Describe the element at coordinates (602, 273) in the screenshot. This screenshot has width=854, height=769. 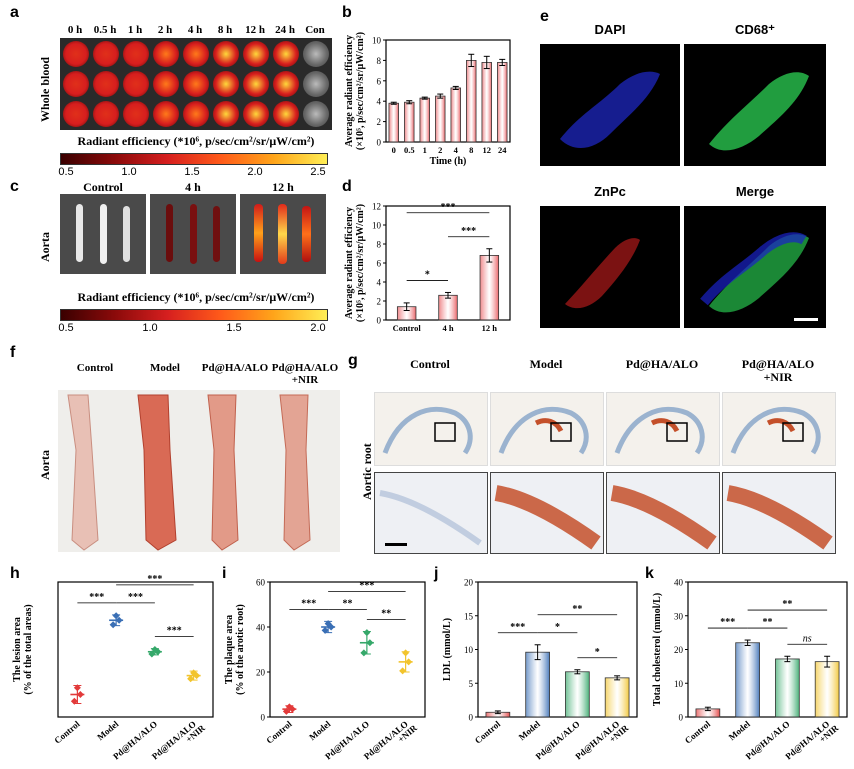
I see `znpc-signal` at that location.